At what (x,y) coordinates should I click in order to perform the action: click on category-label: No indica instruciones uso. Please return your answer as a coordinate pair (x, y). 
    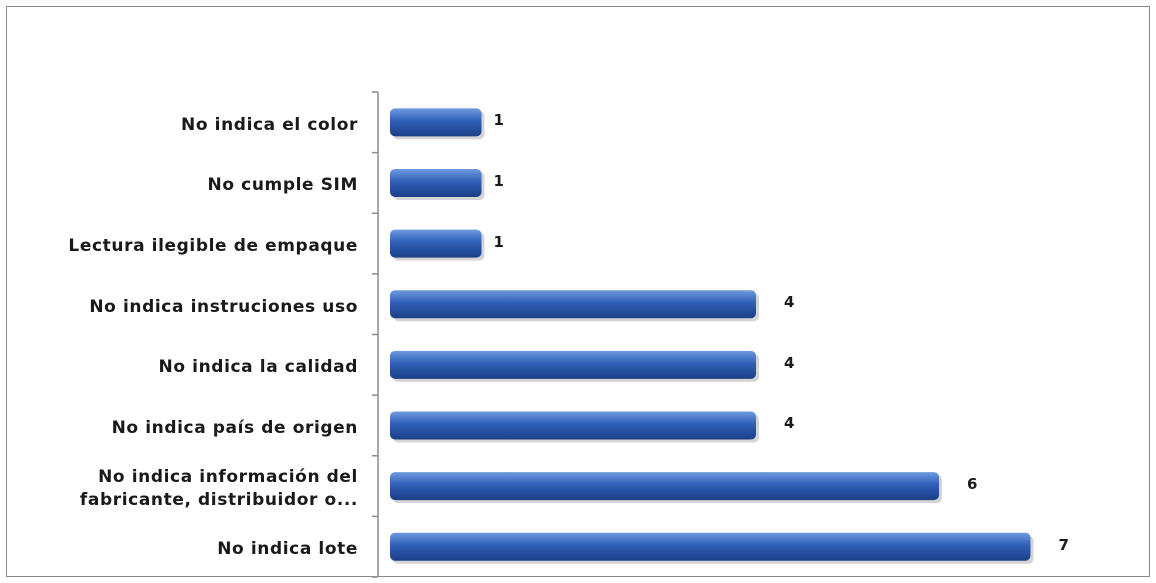
    Looking at the image, I should click on (179, 307).